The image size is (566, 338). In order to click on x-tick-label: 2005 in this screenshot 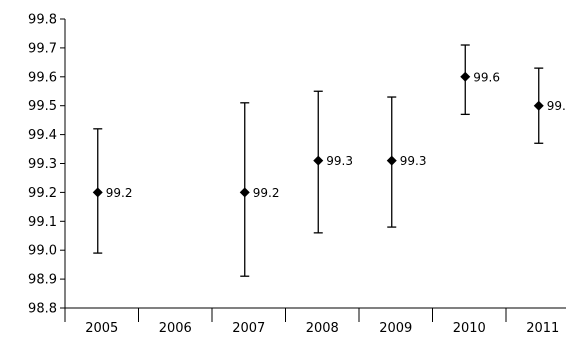, I will do `click(101, 328)`.